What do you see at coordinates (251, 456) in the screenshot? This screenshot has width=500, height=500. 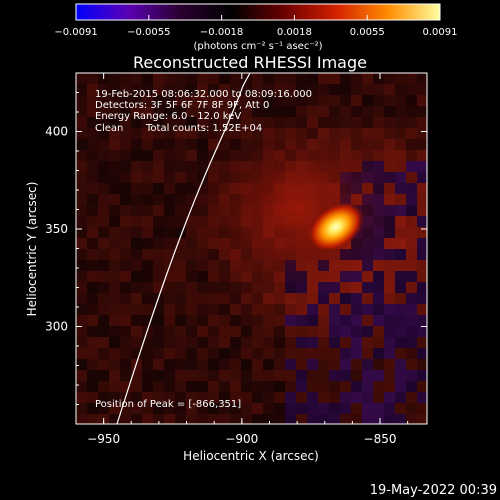 I see `x-axis-label: Heliocentric X (arcsec)` at bounding box center [251, 456].